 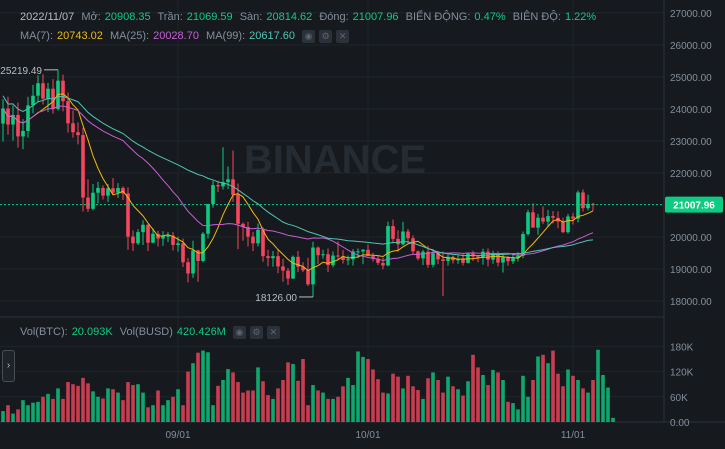 I want to click on last-price-tag, so click(x=694, y=204).